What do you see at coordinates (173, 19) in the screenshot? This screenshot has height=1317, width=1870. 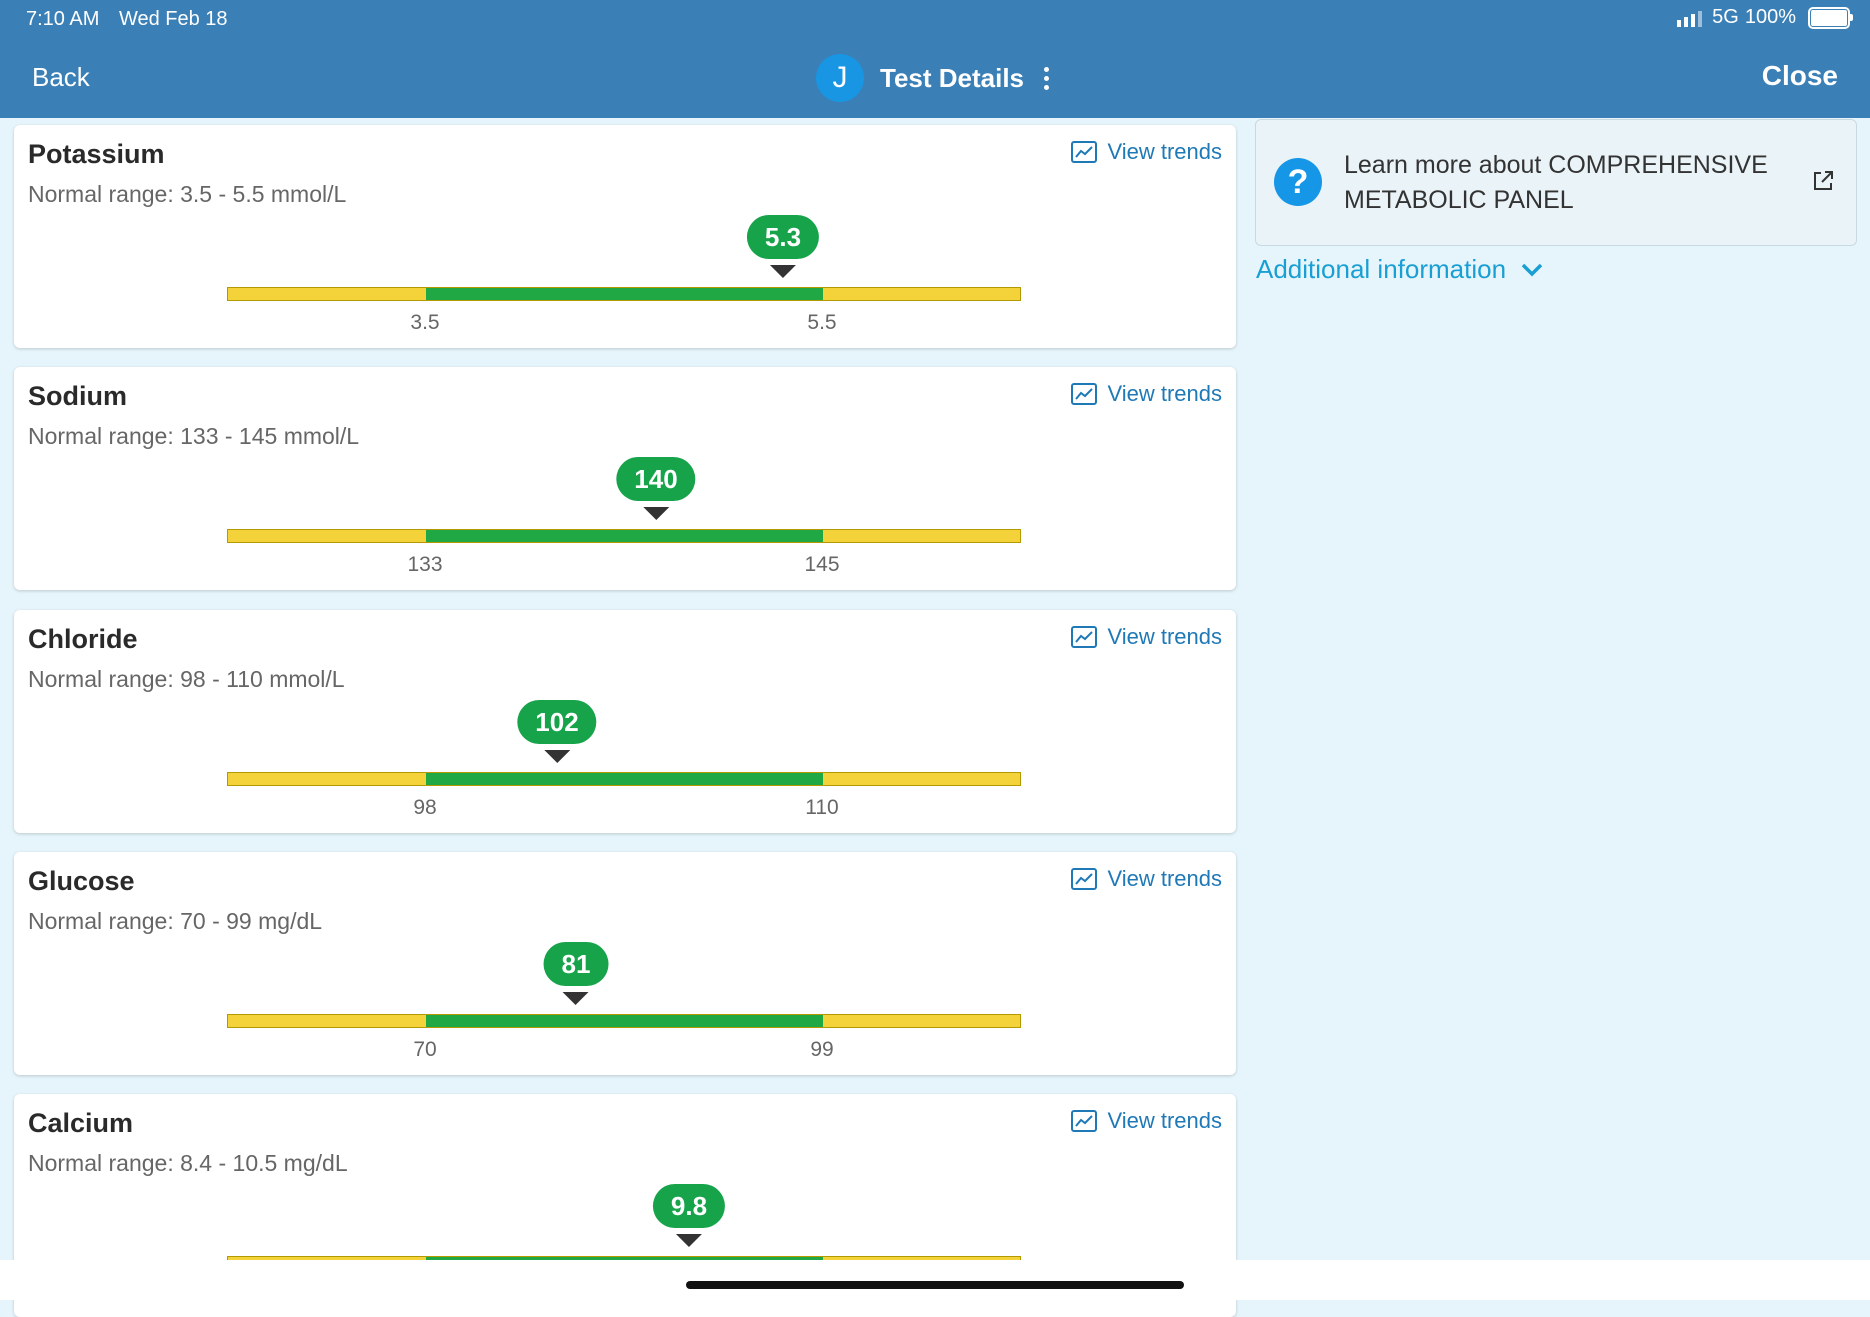 I see `status-date: Wed Feb 18` at bounding box center [173, 19].